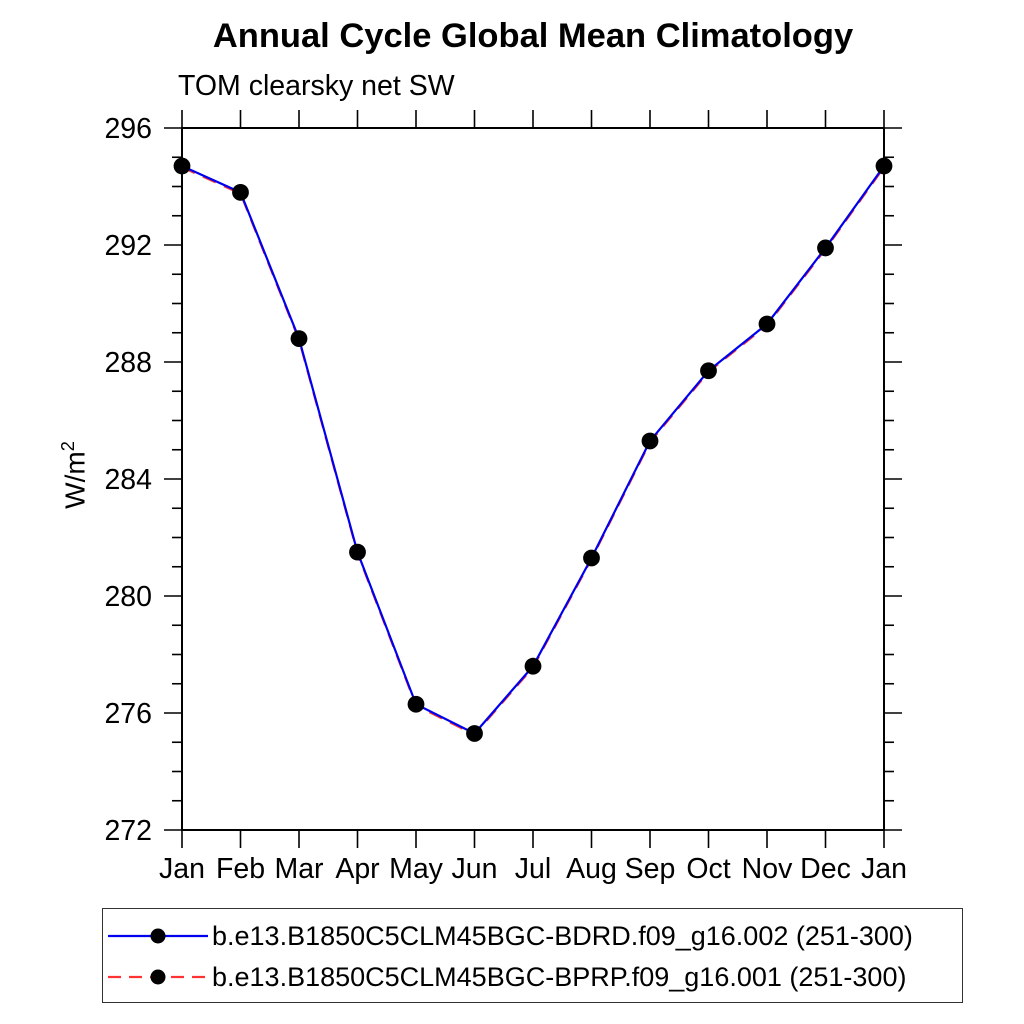 The width and height of the screenshot is (1024, 1024). Describe the element at coordinates (416, 869) in the screenshot. I see `x-tick-label: May` at that location.